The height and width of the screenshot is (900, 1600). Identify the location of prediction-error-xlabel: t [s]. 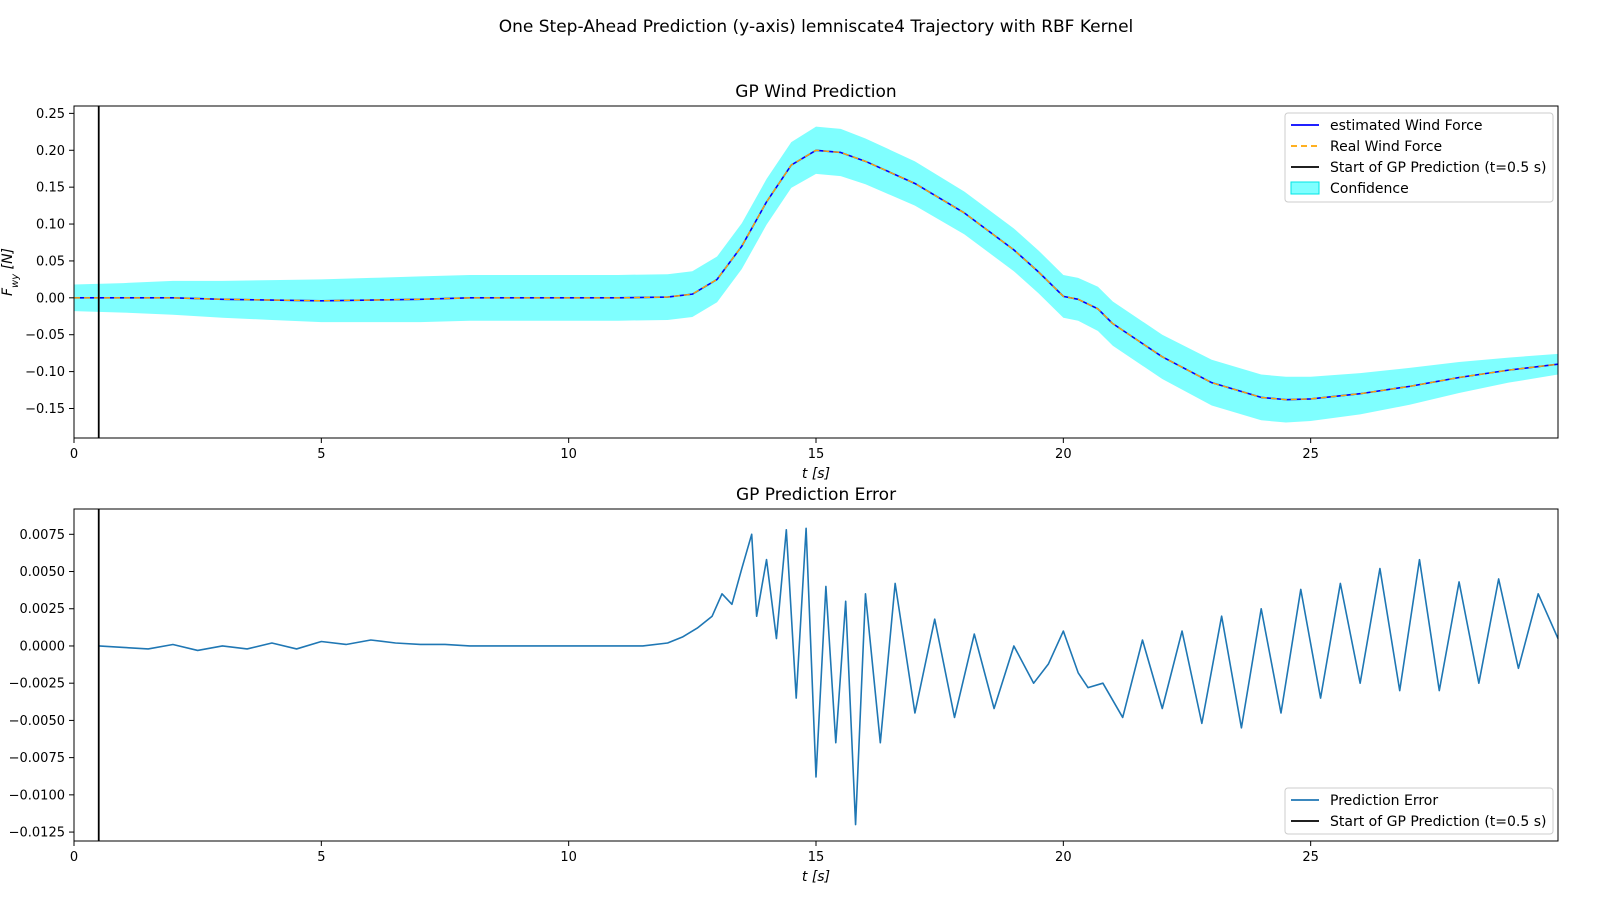
(816, 877).